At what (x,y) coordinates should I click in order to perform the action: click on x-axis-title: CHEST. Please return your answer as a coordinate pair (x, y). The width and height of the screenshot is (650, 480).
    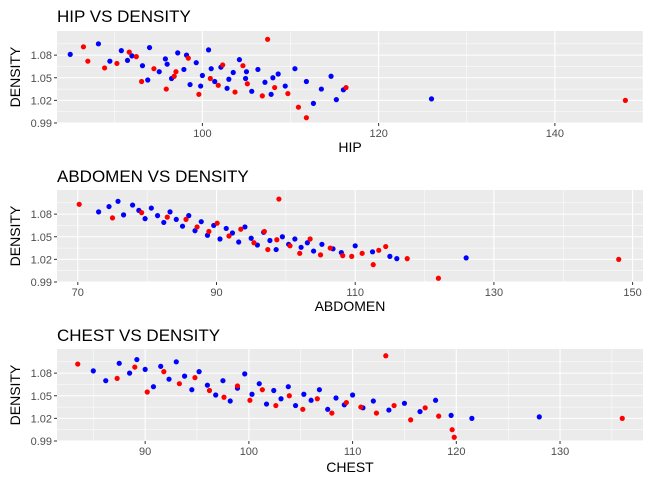
    Looking at the image, I should click on (350, 467).